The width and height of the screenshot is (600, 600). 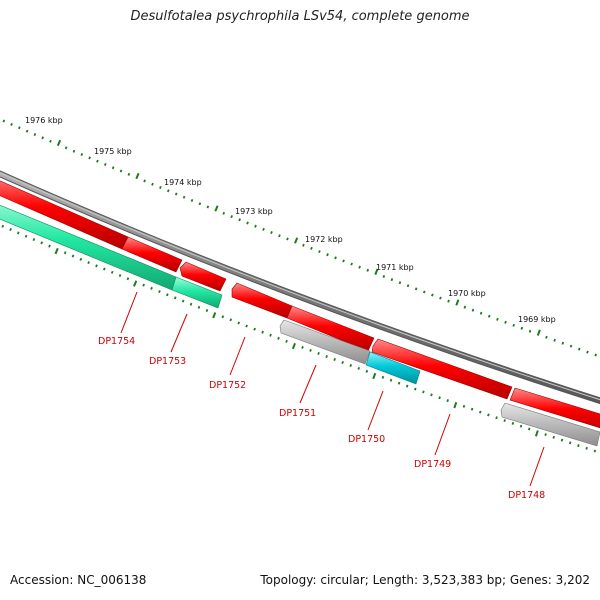 I want to click on gene-feature-dp1748, so click(x=554, y=410).